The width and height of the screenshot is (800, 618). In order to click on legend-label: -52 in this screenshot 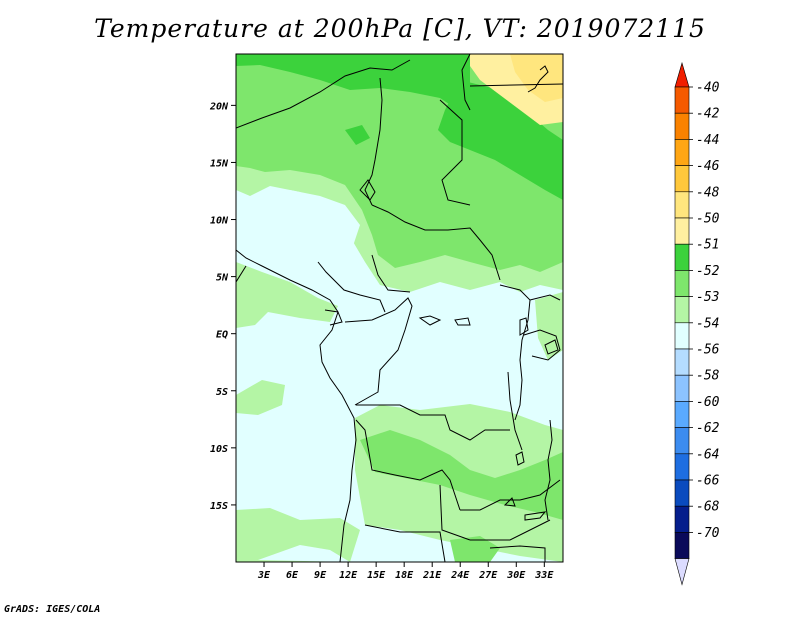, I will do `click(708, 271)`.